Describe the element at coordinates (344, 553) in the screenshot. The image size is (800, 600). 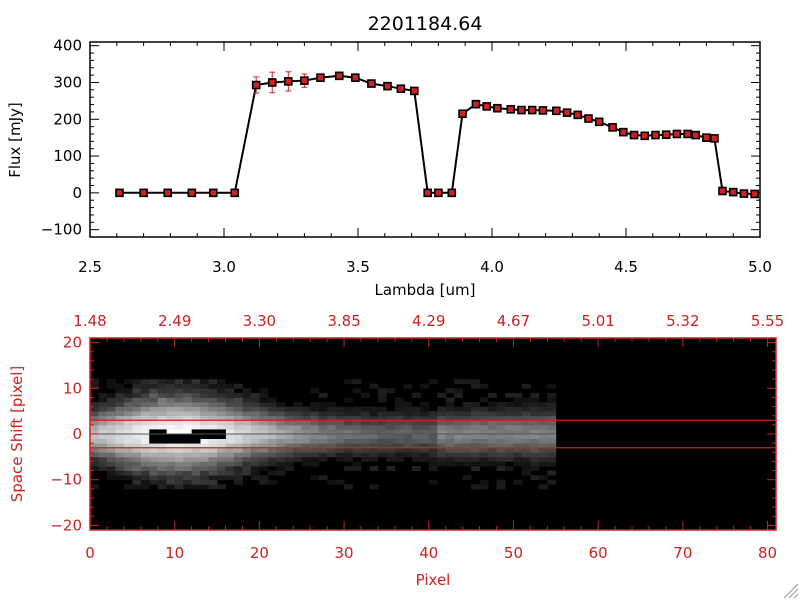
I see `image-x-tick-label: 30` at that location.